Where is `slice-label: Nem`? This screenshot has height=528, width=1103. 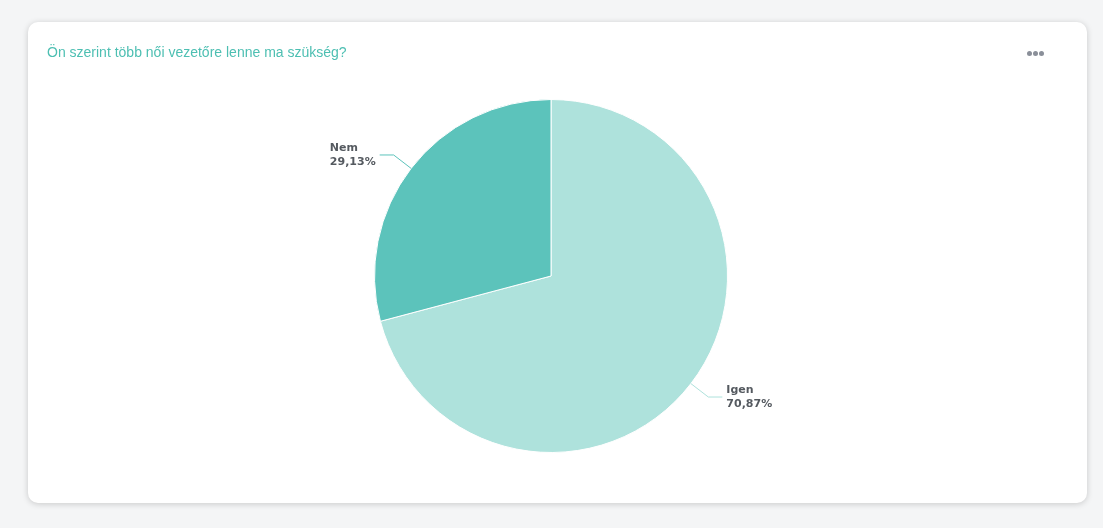 slice-label: Nem is located at coordinates (343, 147).